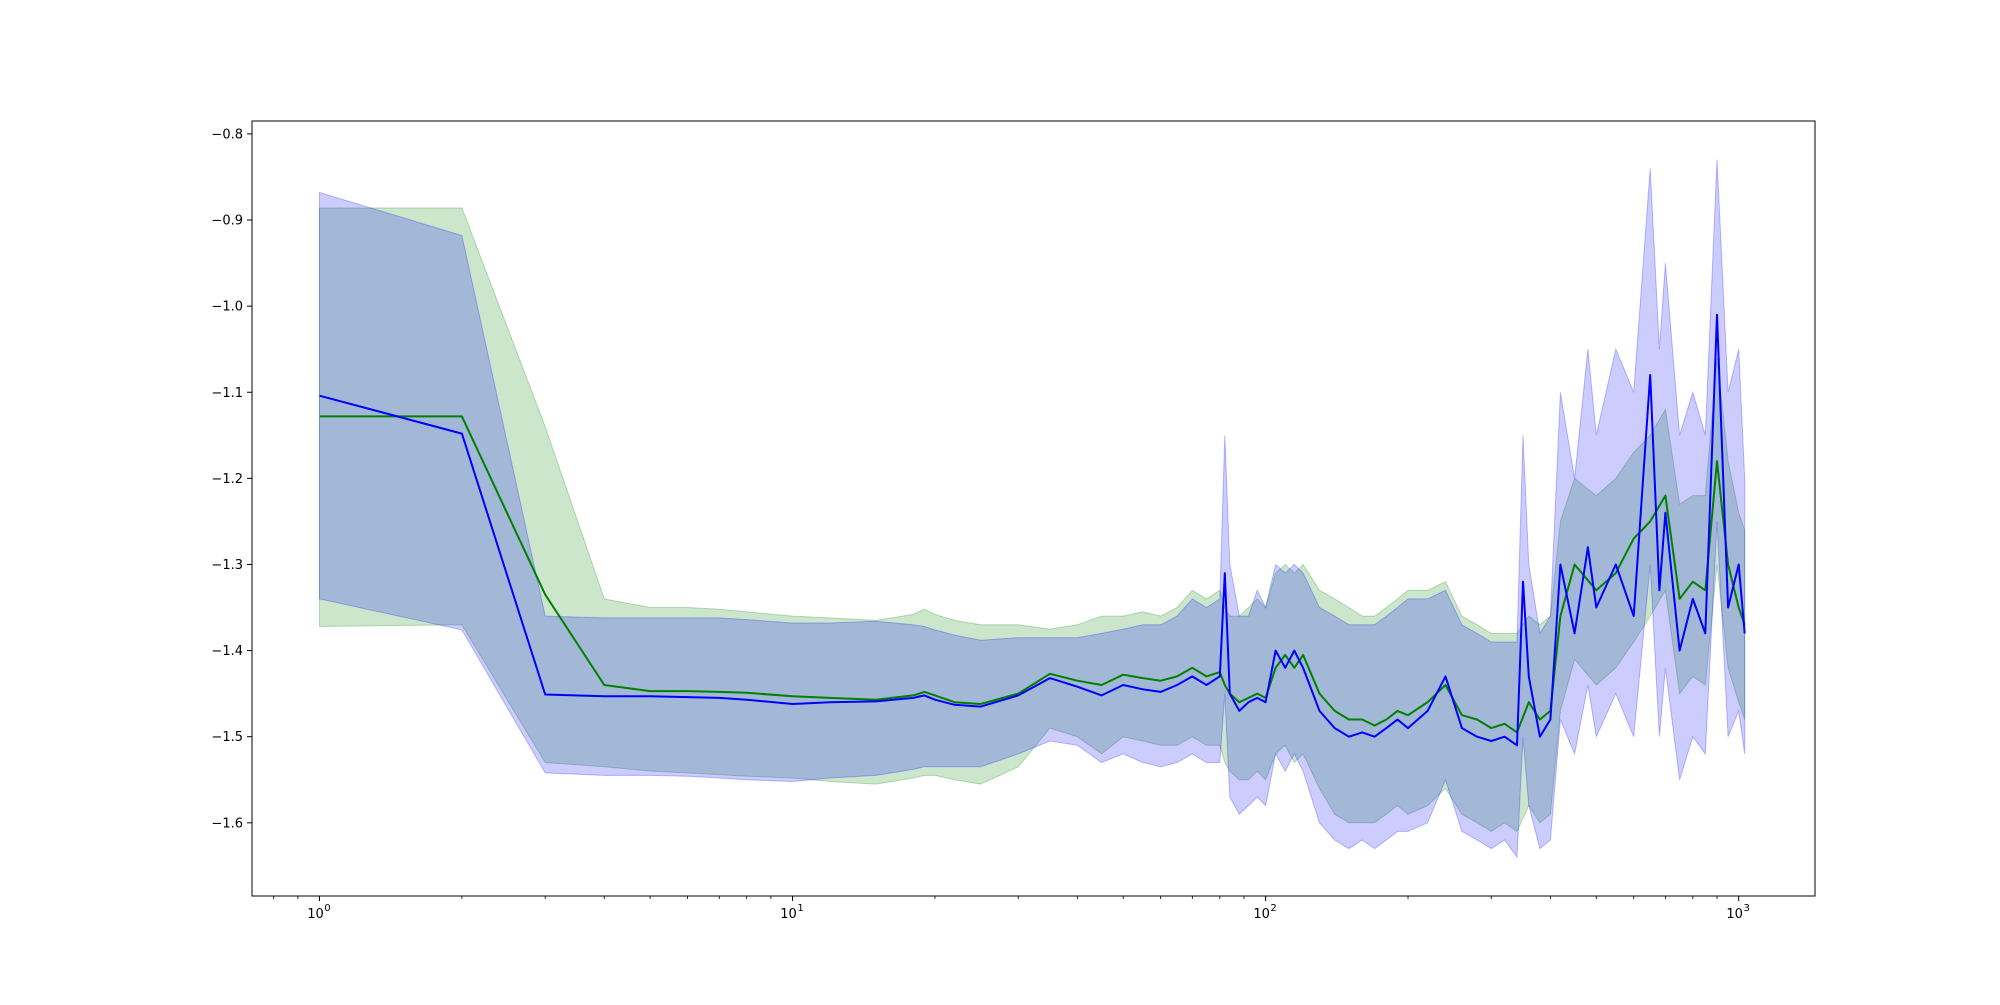 This screenshot has height=1005, width=2000. I want to click on x-tick-label-exponent: 3, so click(1746, 908).